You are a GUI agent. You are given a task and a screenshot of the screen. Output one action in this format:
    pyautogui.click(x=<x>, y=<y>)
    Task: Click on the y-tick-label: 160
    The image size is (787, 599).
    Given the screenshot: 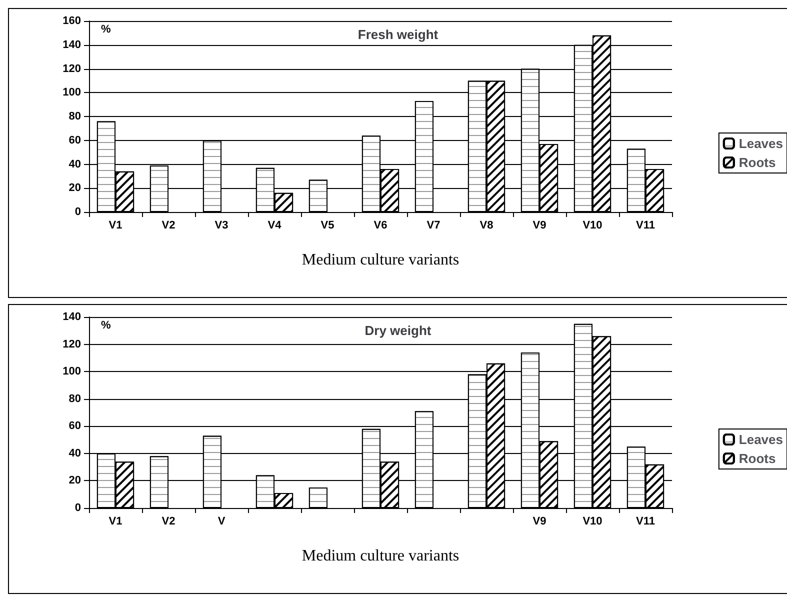 What is the action you would take?
    pyautogui.click(x=71, y=21)
    